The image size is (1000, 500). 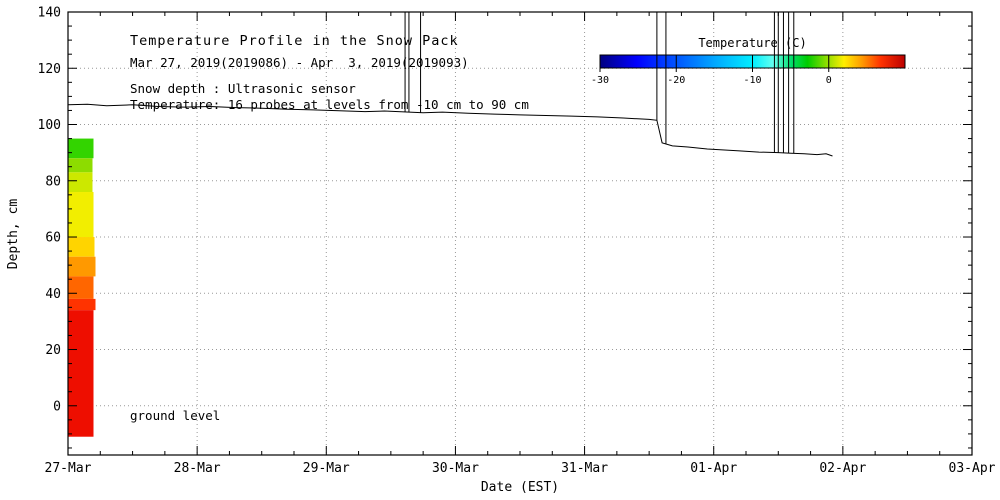 What do you see at coordinates (68, 468) in the screenshot?
I see `x-tick-label: 27-Mar` at bounding box center [68, 468].